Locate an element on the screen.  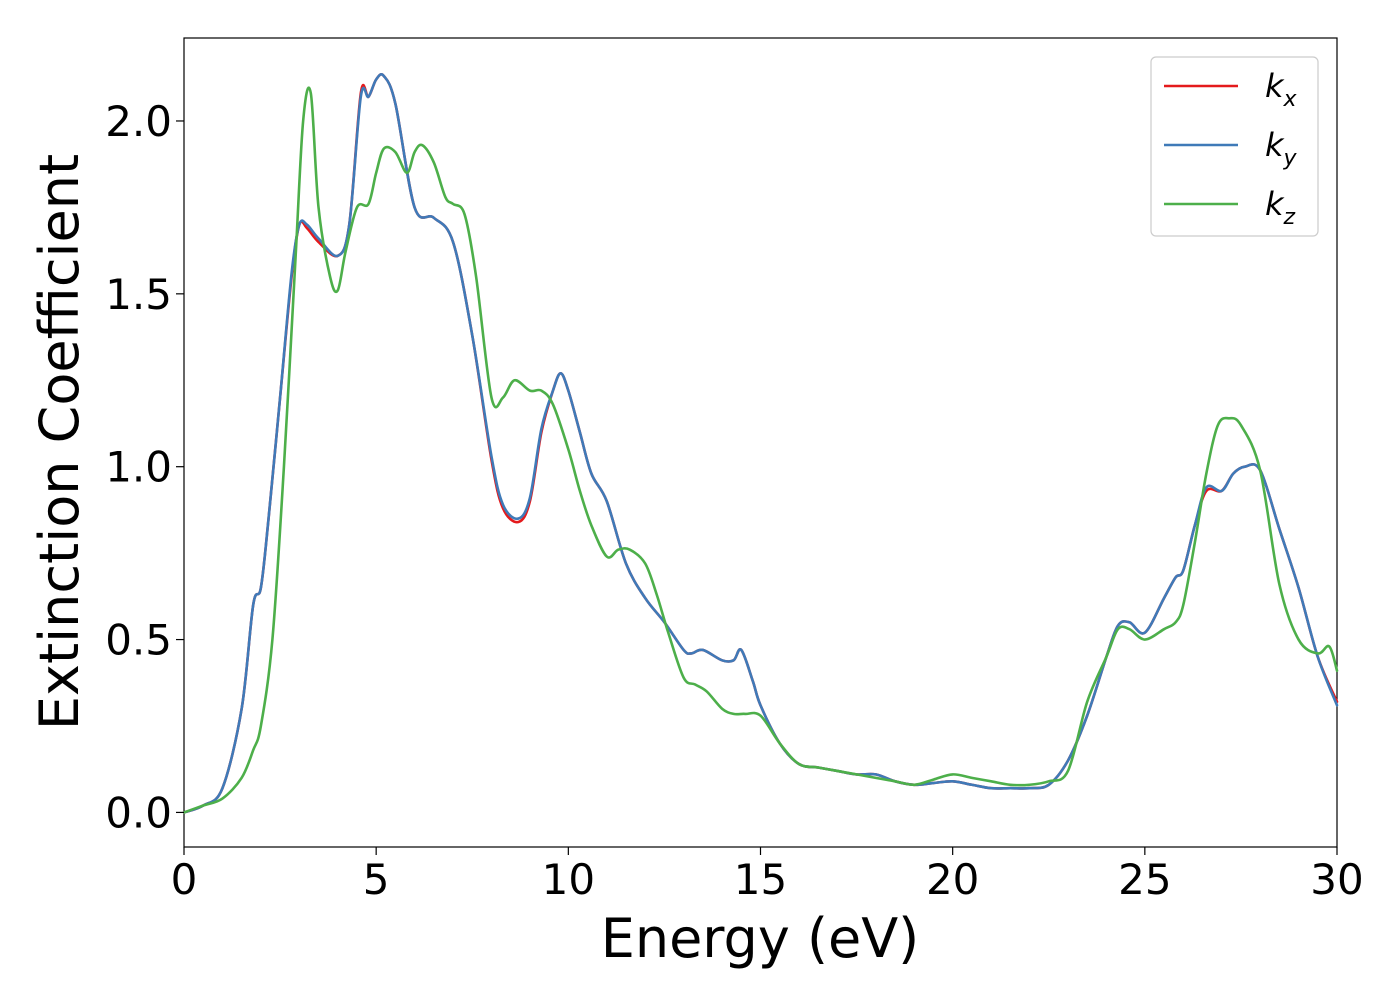
legend-label-subscript: y is located at coordinates (1290, 158).